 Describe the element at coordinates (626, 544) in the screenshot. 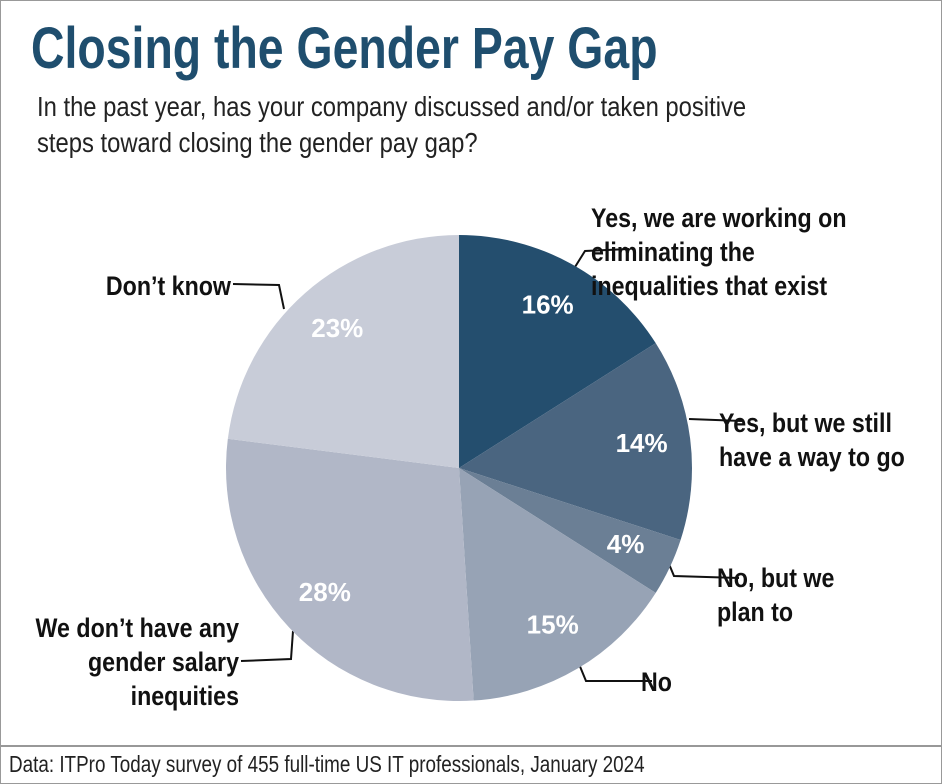

I see `value-label: 4%` at that location.